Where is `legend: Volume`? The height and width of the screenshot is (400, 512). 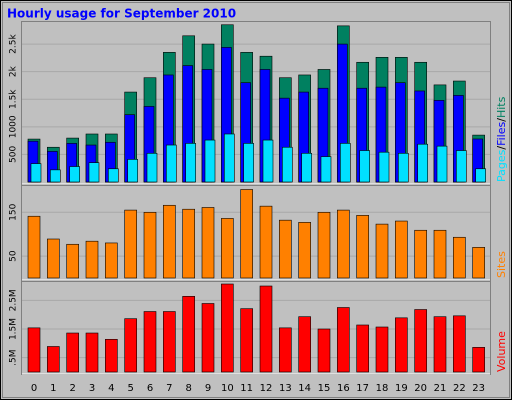
legend: Volume is located at coordinates (501, 351).